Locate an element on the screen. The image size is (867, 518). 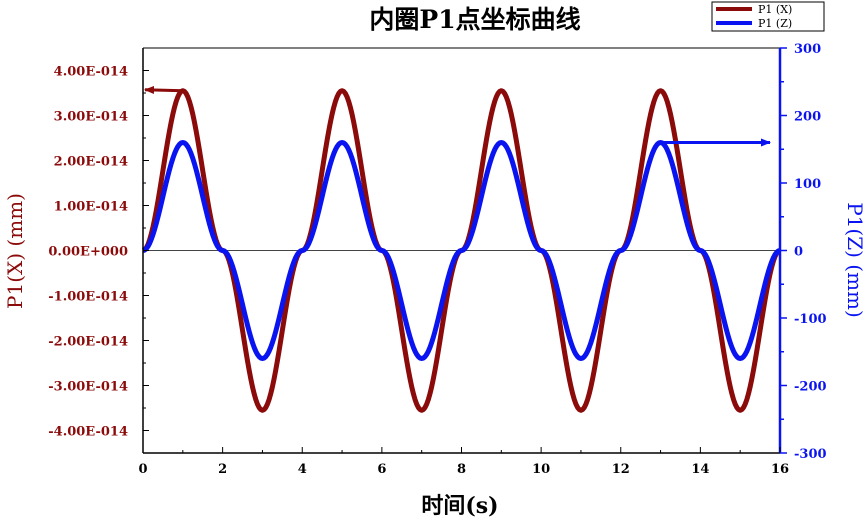
x-tick-label-4: 8 is located at coordinates (461, 469).